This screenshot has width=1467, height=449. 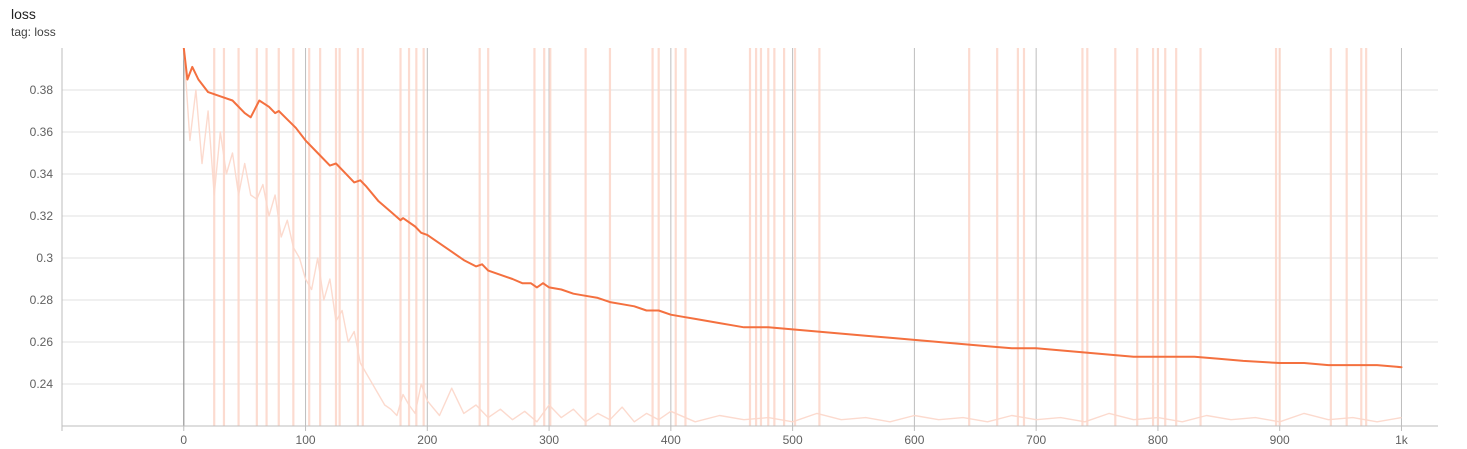 I want to click on x-tick-label: 700, so click(x=1036, y=440).